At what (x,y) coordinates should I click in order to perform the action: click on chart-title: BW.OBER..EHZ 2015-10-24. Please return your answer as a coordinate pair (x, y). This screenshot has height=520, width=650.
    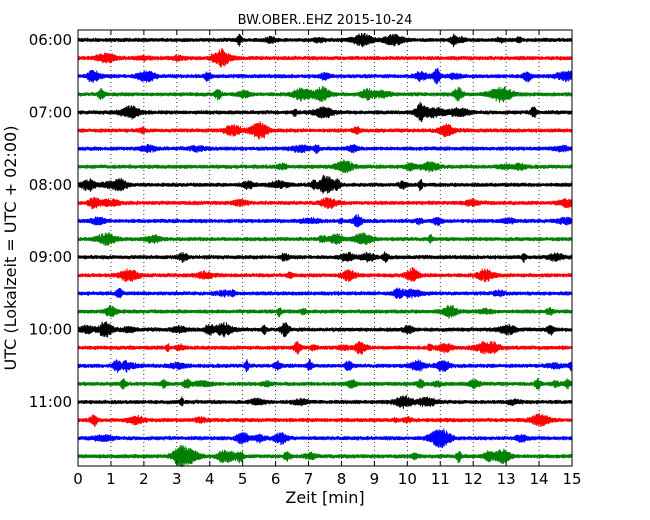
    Looking at the image, I should click on (325, 20).